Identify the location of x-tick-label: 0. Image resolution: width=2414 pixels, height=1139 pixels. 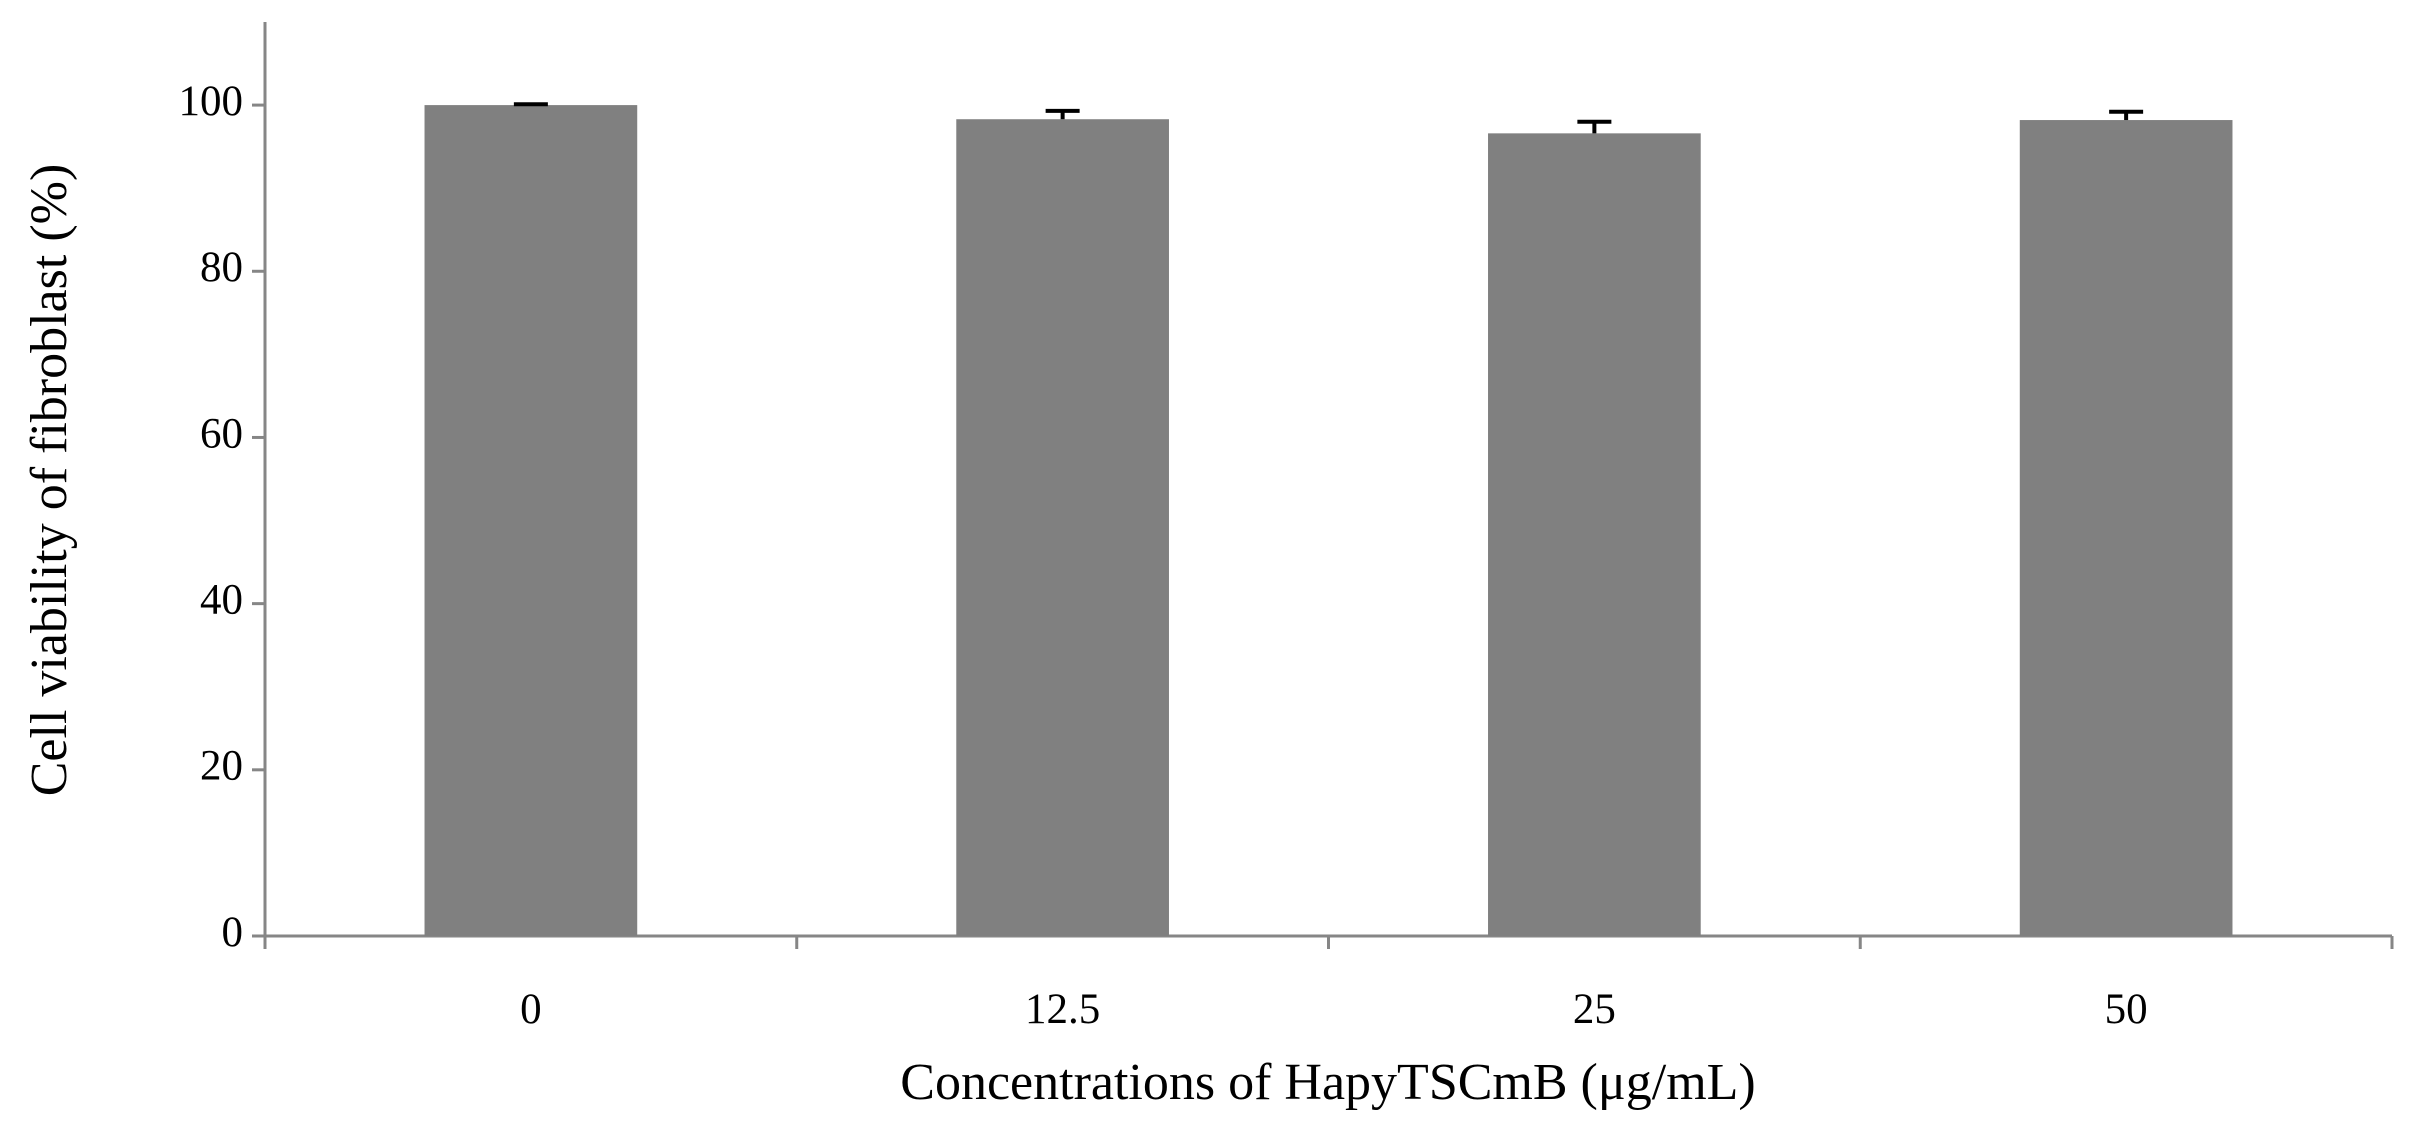
(531, 1009).